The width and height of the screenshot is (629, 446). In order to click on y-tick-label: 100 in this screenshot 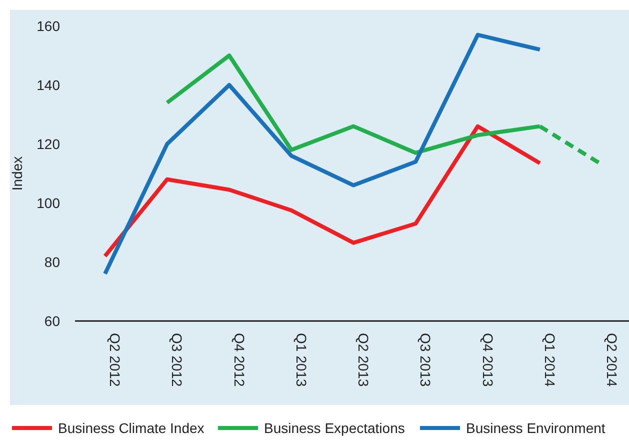, I will do `click(48, 202)`.